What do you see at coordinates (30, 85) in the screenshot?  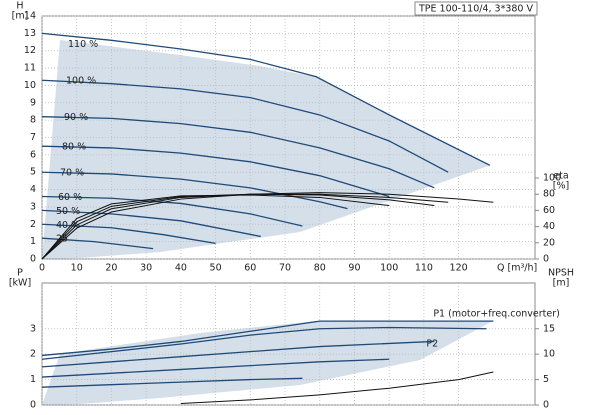 I see `y-tick-label: 10` at bounding box center [30, 85].